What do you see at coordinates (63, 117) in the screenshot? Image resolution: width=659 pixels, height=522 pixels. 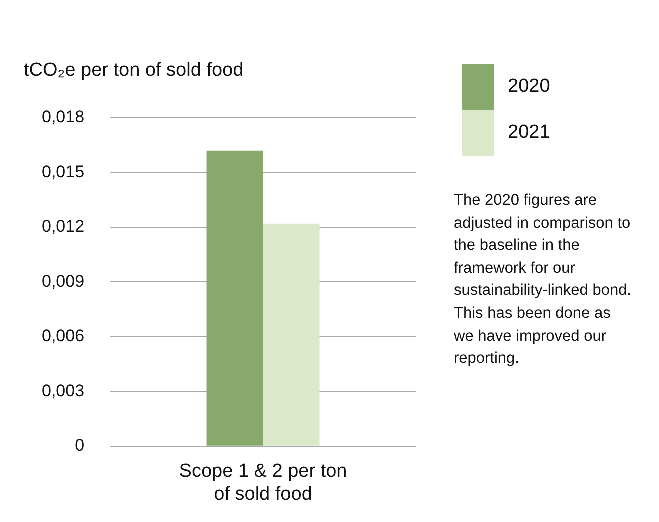 I see `y-tick-label: 0,018` at bounding box center [63, 117].